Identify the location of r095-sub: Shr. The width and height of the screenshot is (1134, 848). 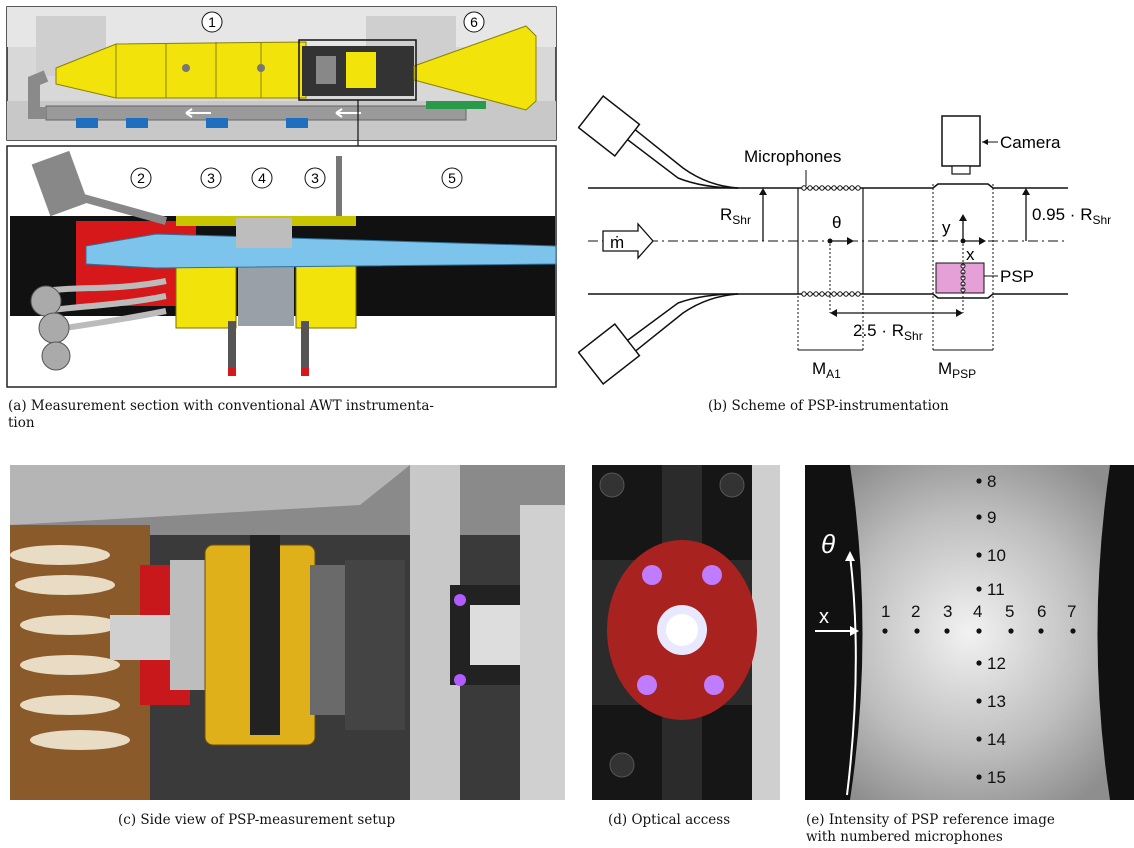
(1101, 220).